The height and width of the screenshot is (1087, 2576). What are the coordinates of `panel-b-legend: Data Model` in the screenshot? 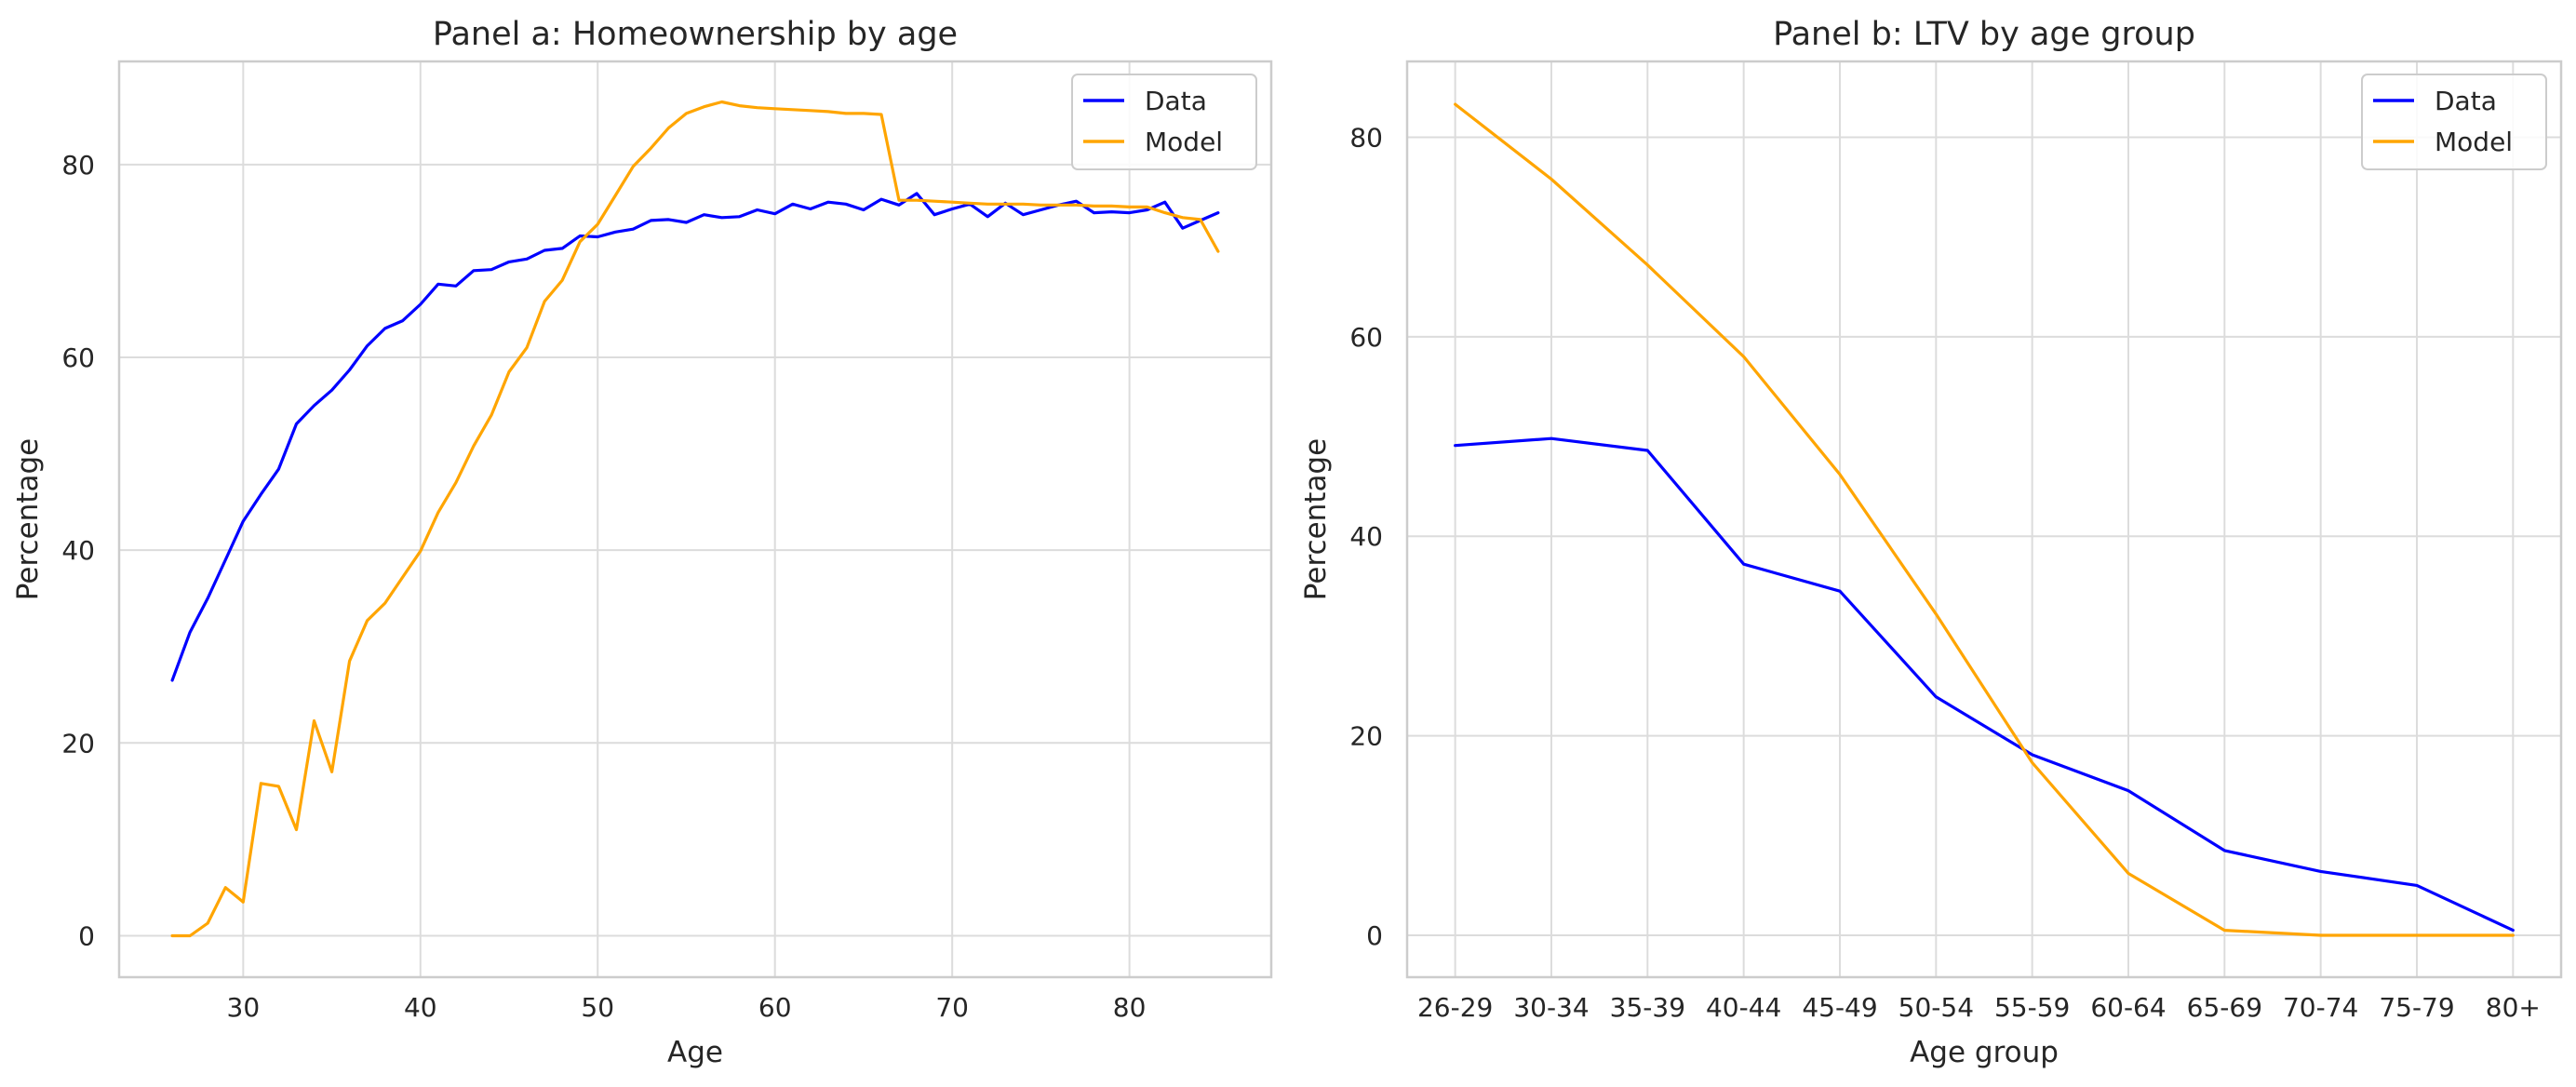 It's located at (2454, 122).